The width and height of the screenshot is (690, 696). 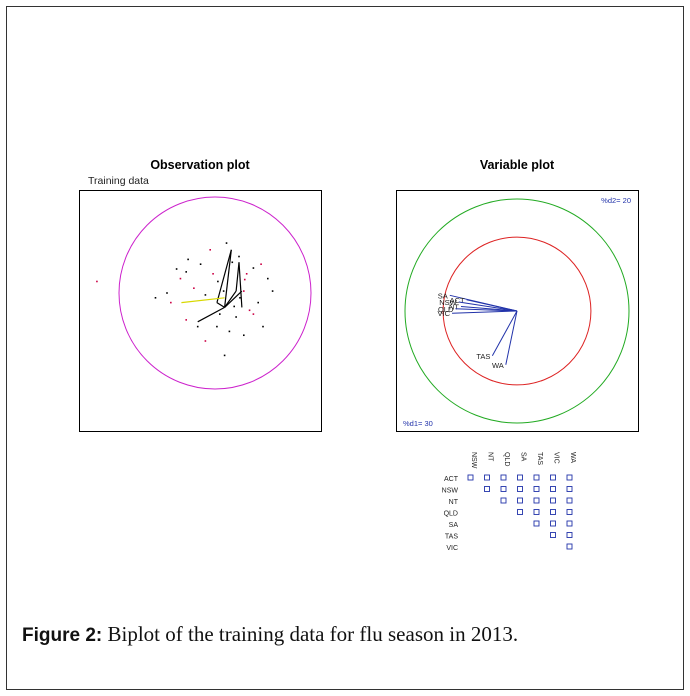 I want to click on table-column-header: SA, so click(x=523, y=457).